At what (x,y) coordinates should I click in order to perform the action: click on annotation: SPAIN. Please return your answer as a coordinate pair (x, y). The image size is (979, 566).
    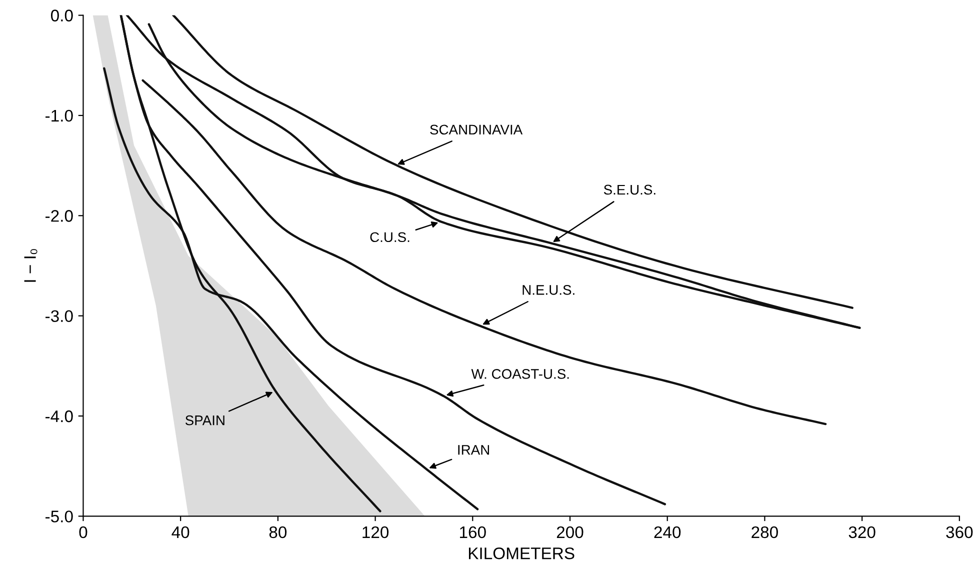
    Looking at the image, I should click on (204, 420).